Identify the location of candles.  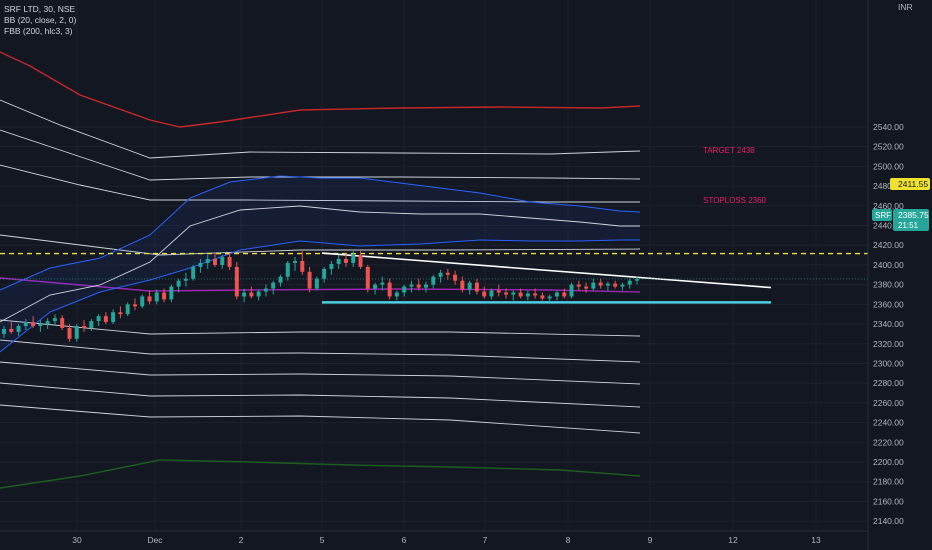
(320, 296).